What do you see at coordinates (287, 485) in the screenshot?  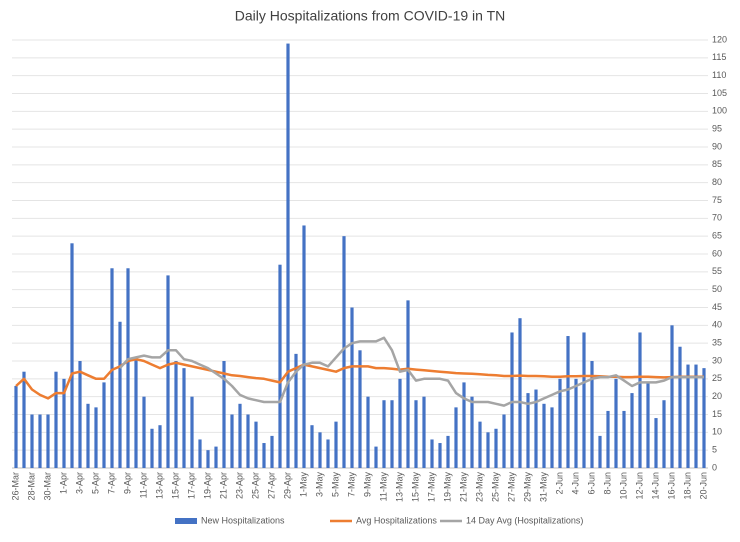 I see `x-tick-label: 29-Apr` at bounding box center [287, 485].